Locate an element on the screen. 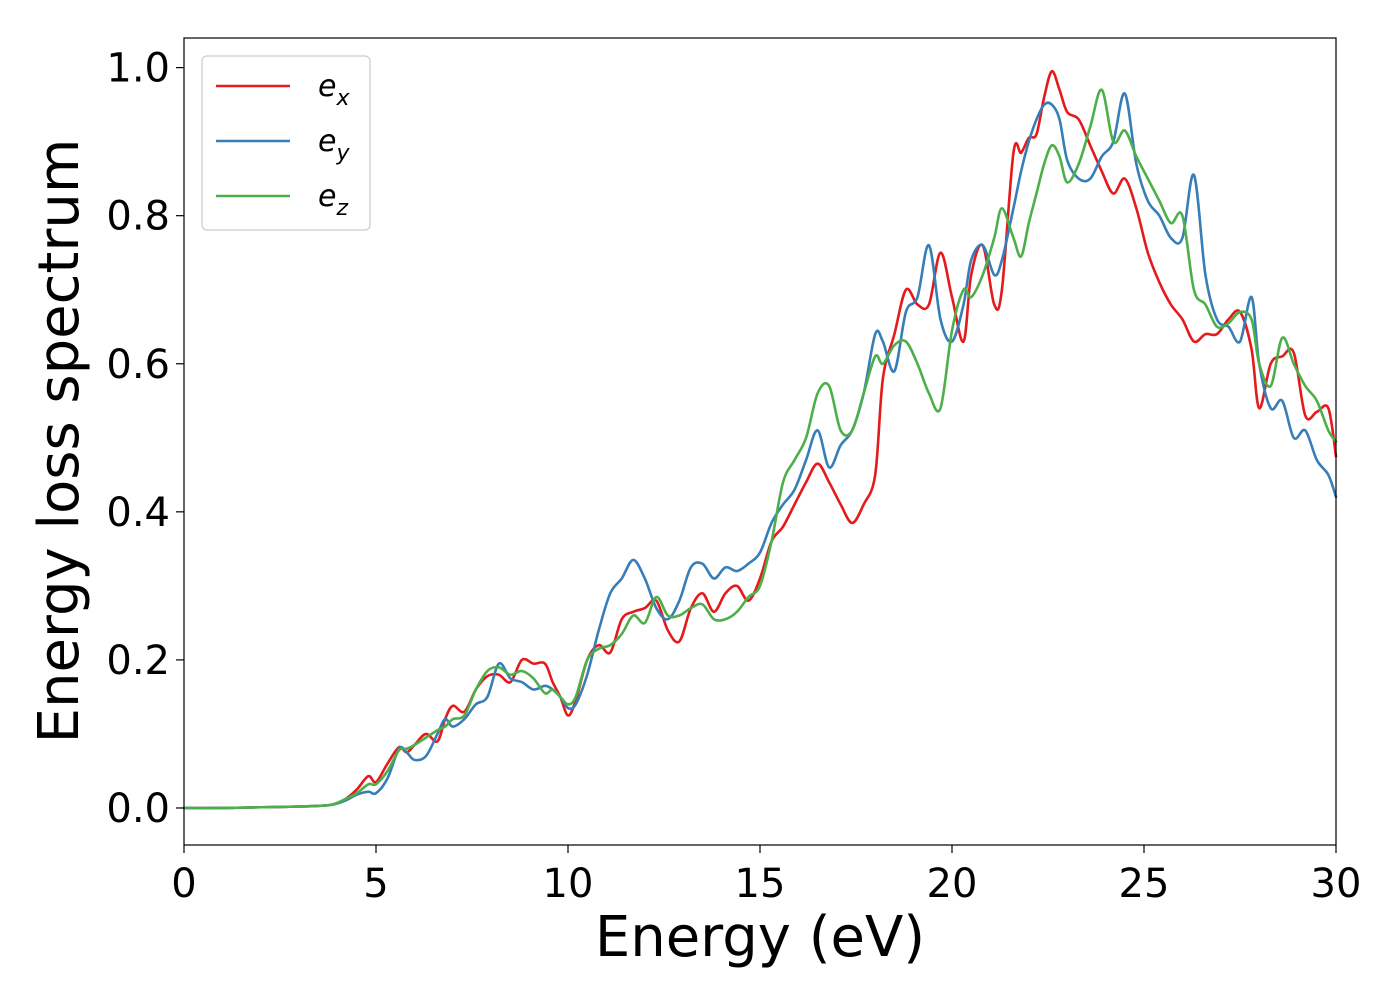 The height and width of the screenshot is (1000, 1400). x-tick-label: 10 is located at coordinates (568, 884).